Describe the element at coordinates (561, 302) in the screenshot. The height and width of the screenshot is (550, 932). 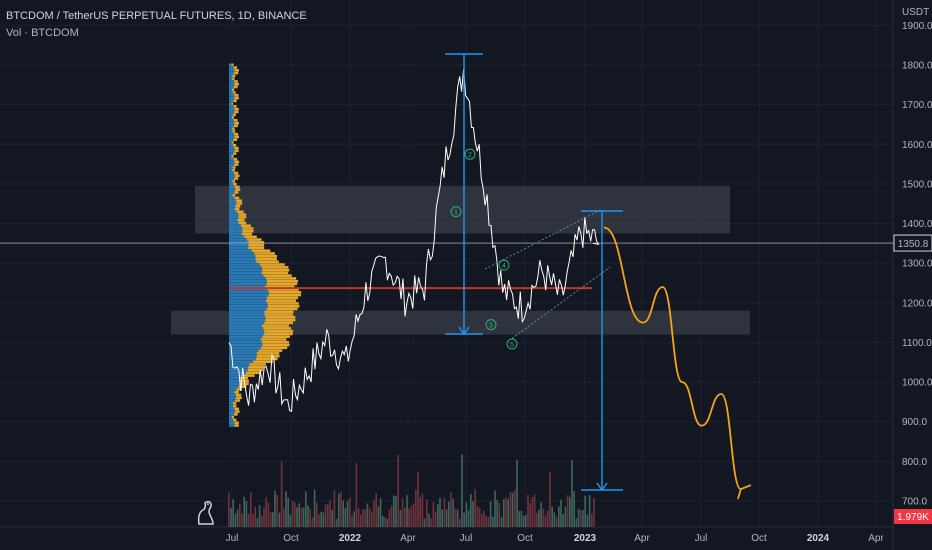
I see `channel-lower-line` at that location.